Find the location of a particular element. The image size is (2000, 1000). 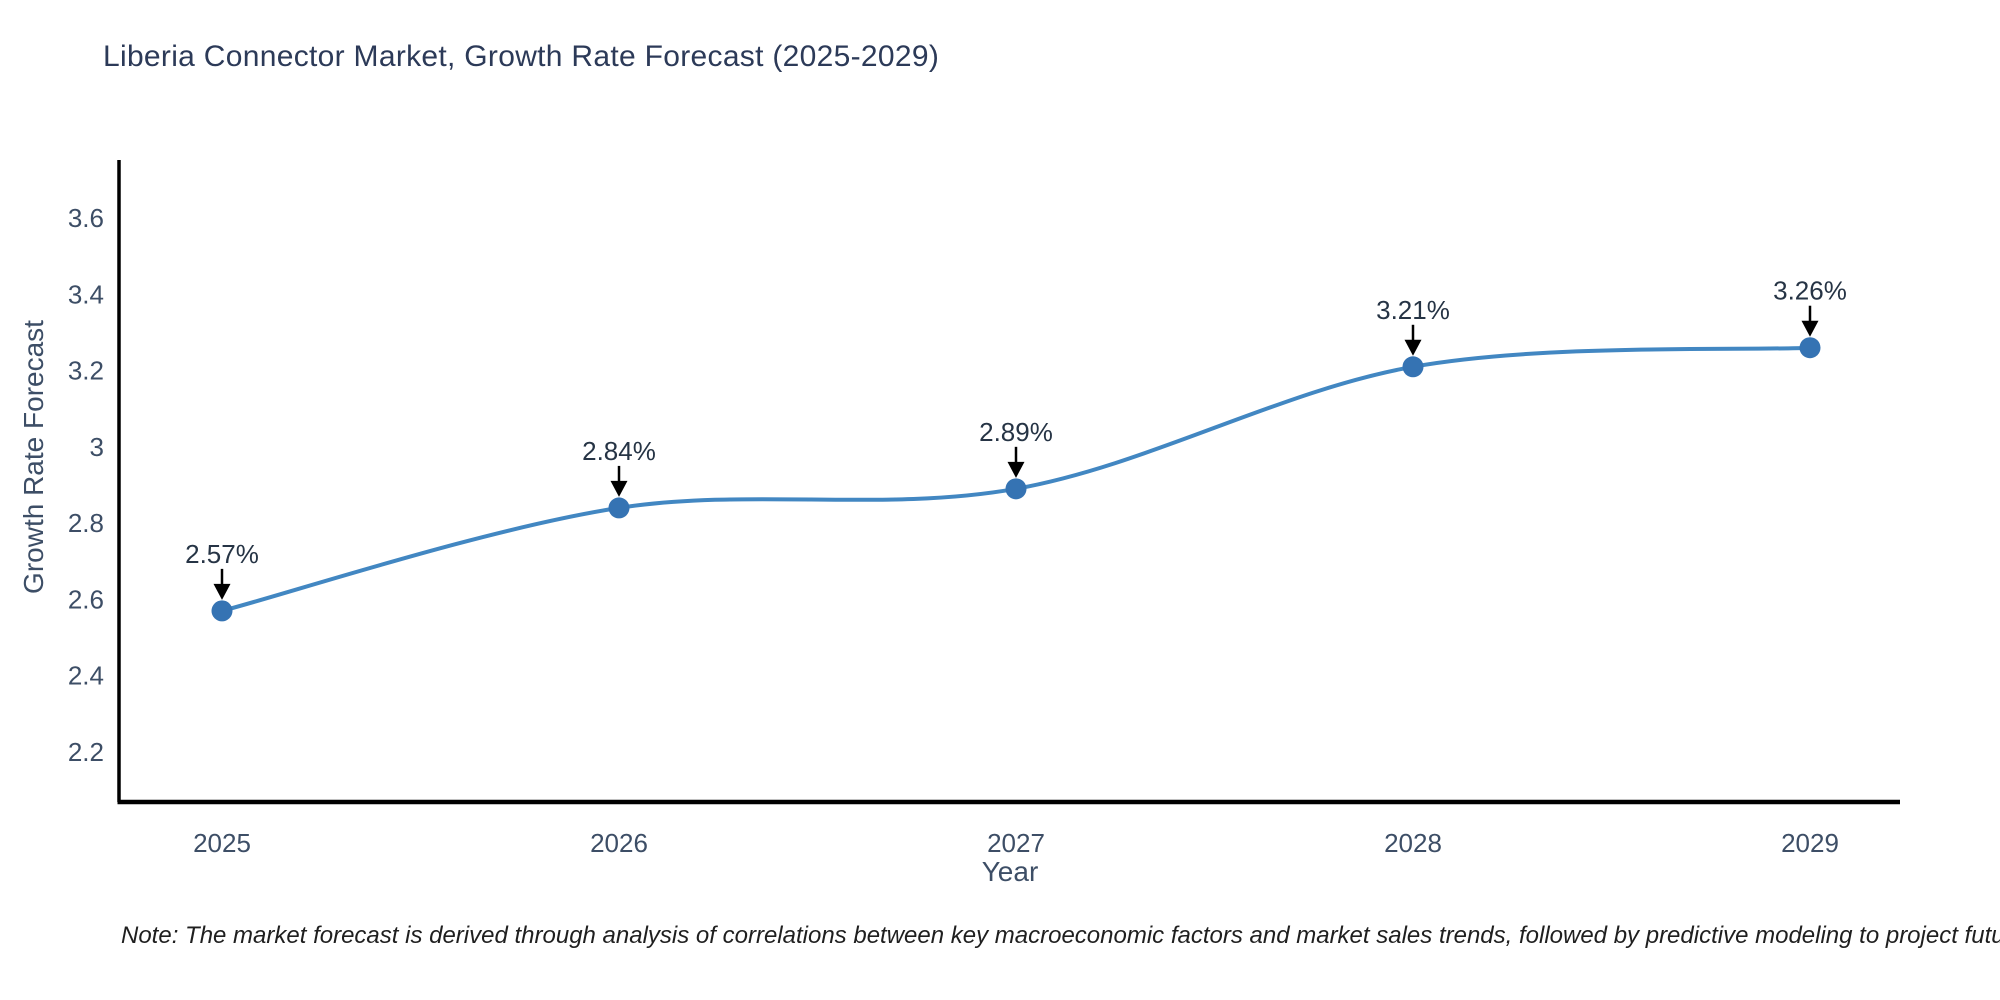

y-tick-label: 3 is located at coordinates (97, 447).